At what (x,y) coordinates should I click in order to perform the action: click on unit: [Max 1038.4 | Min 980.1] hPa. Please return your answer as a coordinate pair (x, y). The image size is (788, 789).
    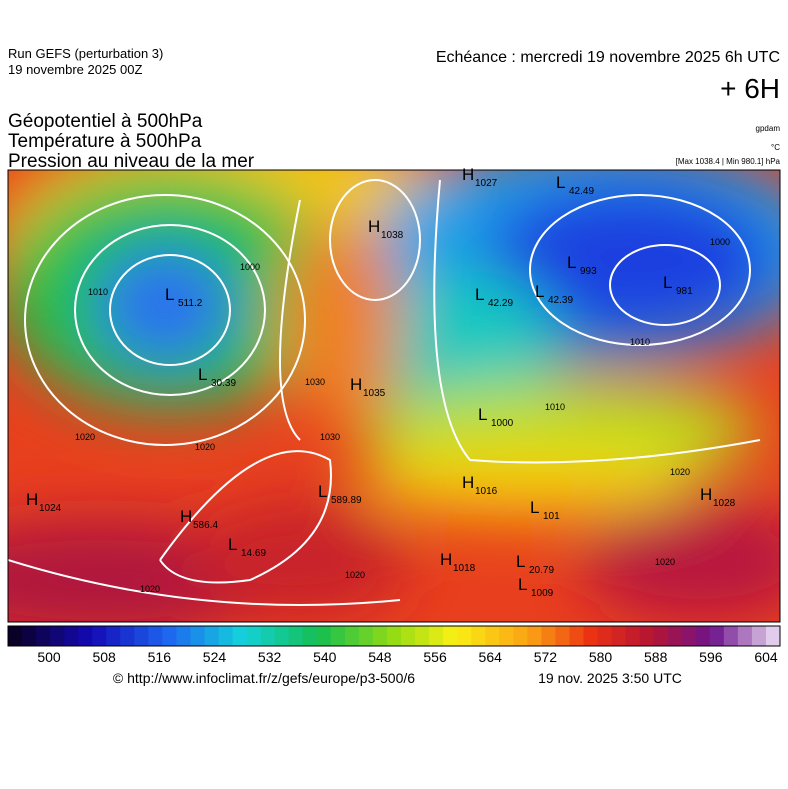
    Looking at the image, I should click on (728, 161).